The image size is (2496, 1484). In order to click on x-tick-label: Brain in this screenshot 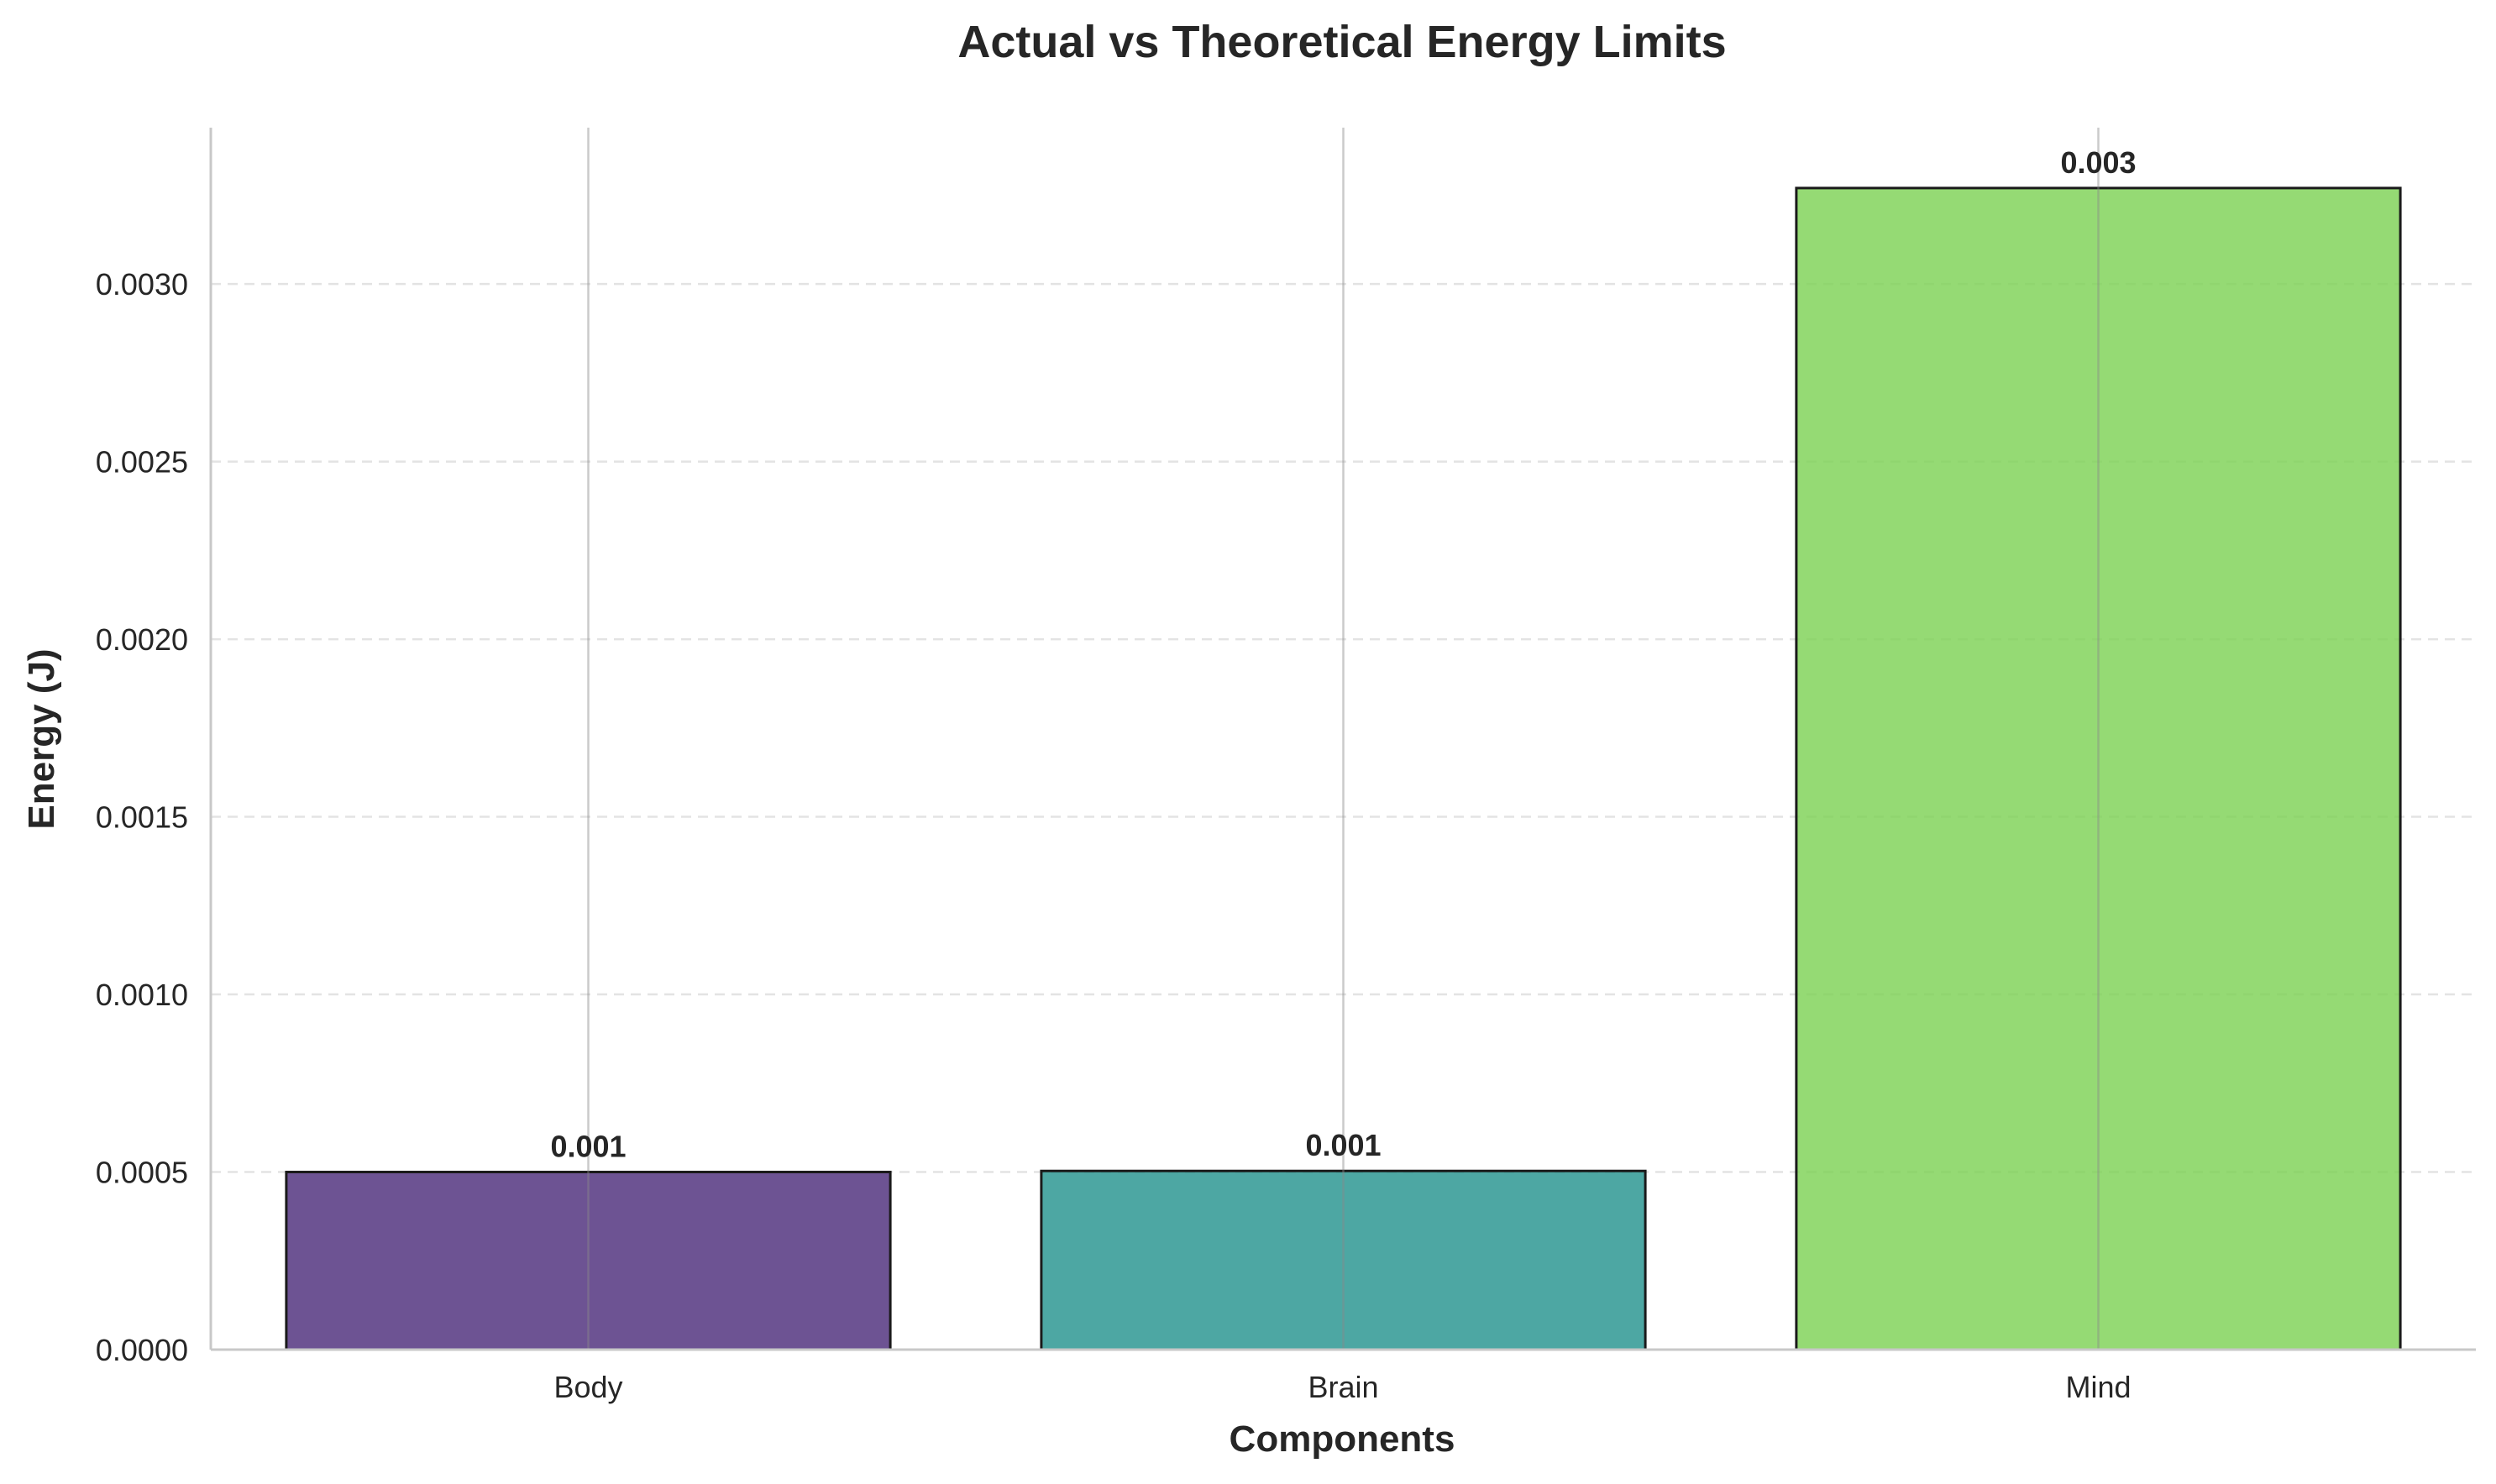, I will do `click(1343, 1387)`.